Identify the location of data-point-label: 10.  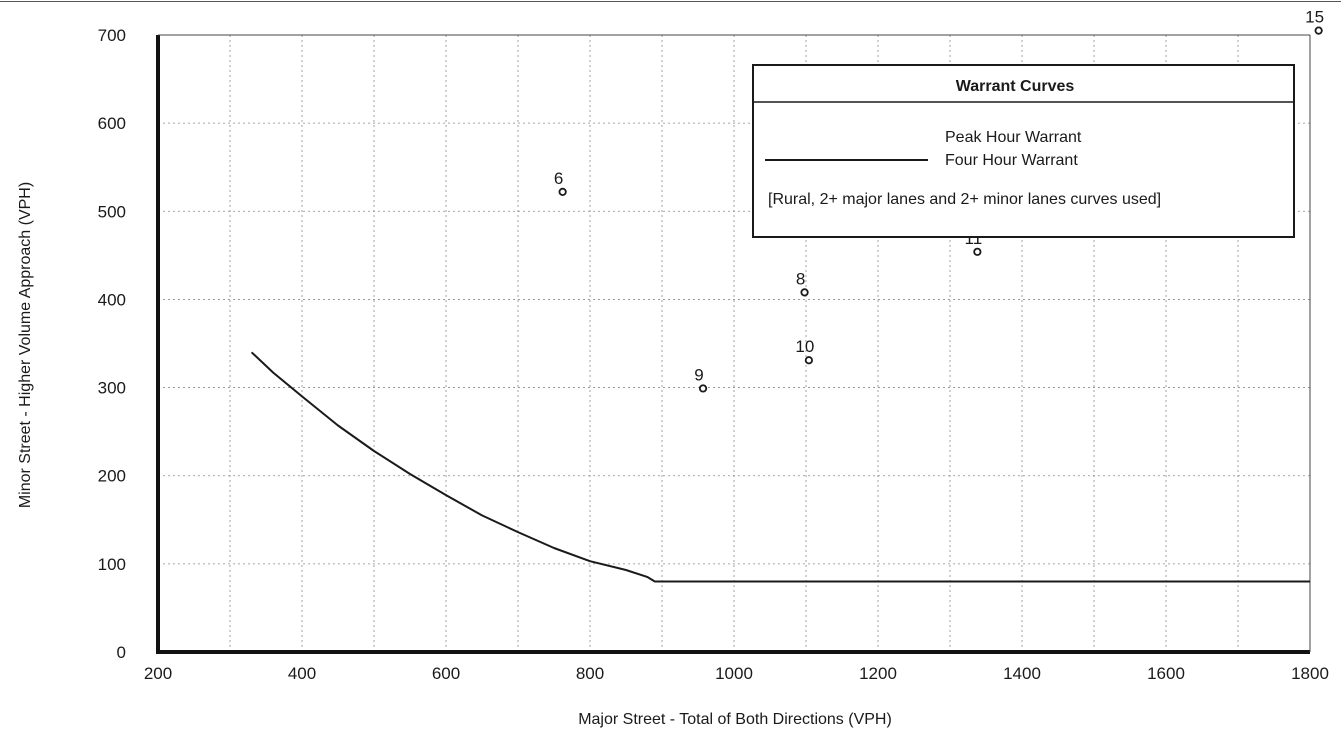
(804, 346).